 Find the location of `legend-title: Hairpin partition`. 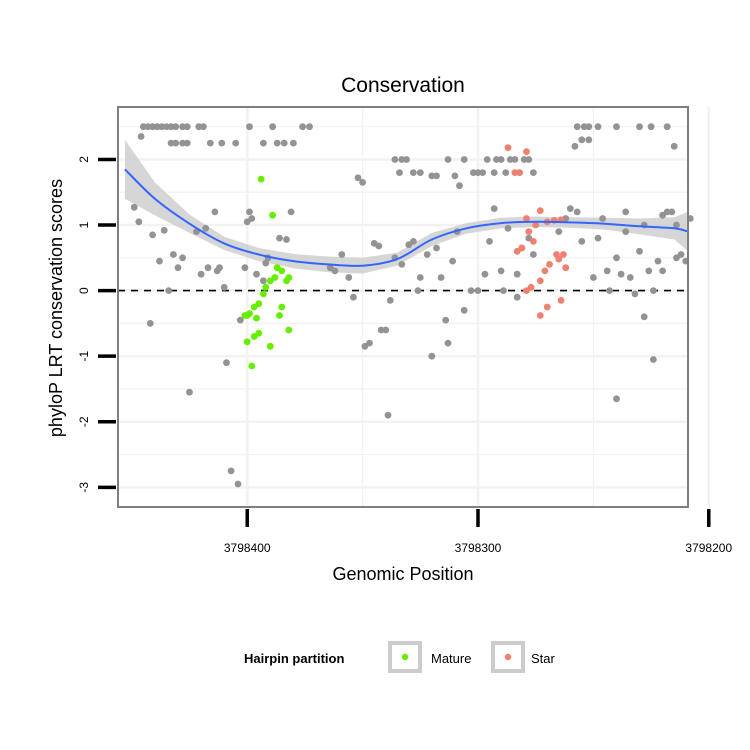

legend-title: Hairpin partition is located at coordinates (294, 658).